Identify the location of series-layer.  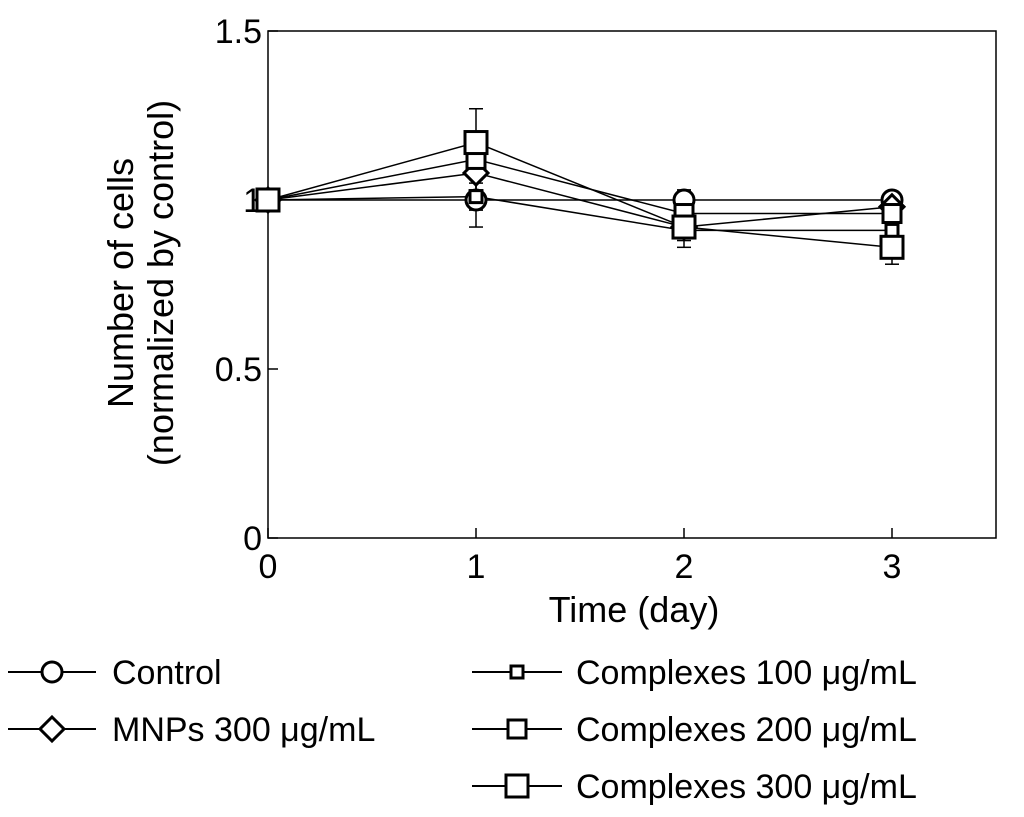
(580, 186).